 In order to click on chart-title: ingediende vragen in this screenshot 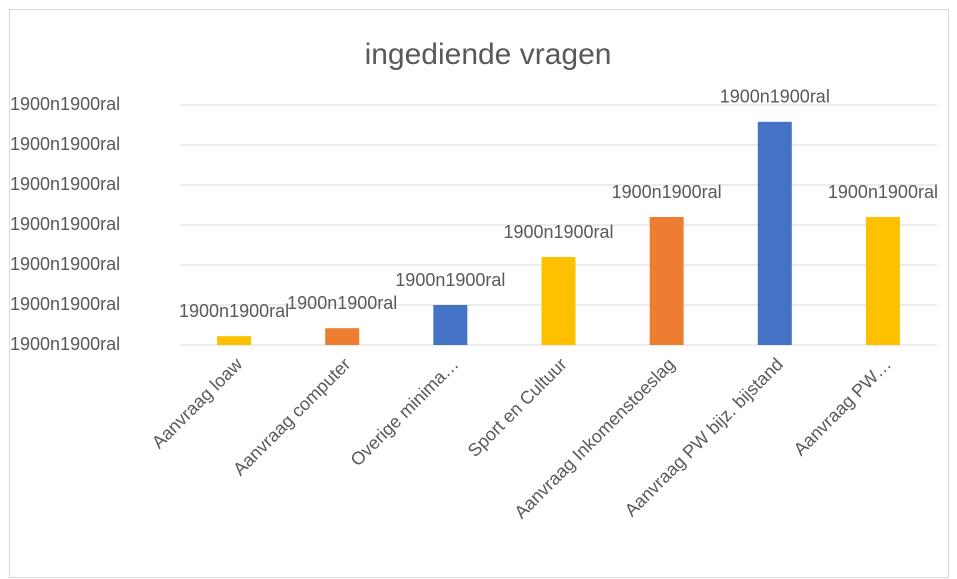, I will do `click(488, 54)`.